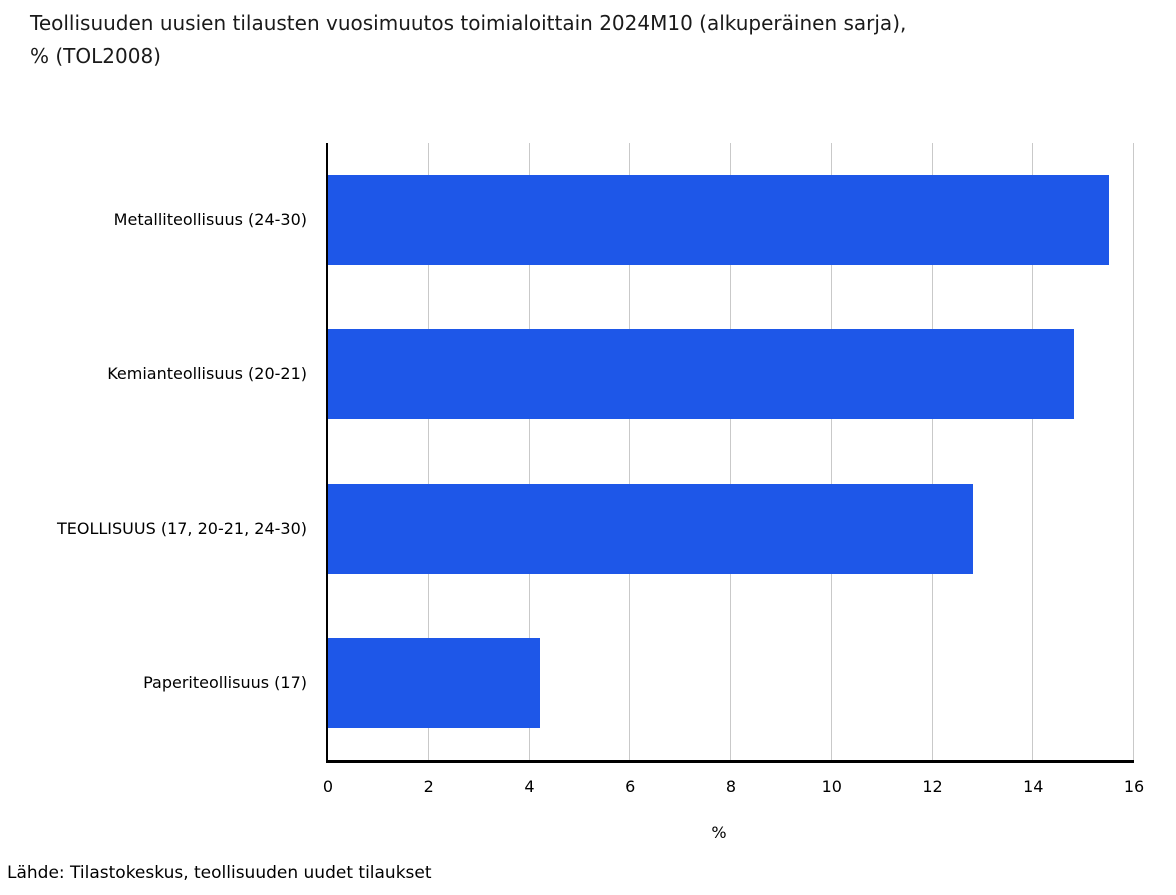 The image size is (1176, 895). Describe the element at coordinates (730, 761) in the screenshot. I see `x-axis-line` at that location.